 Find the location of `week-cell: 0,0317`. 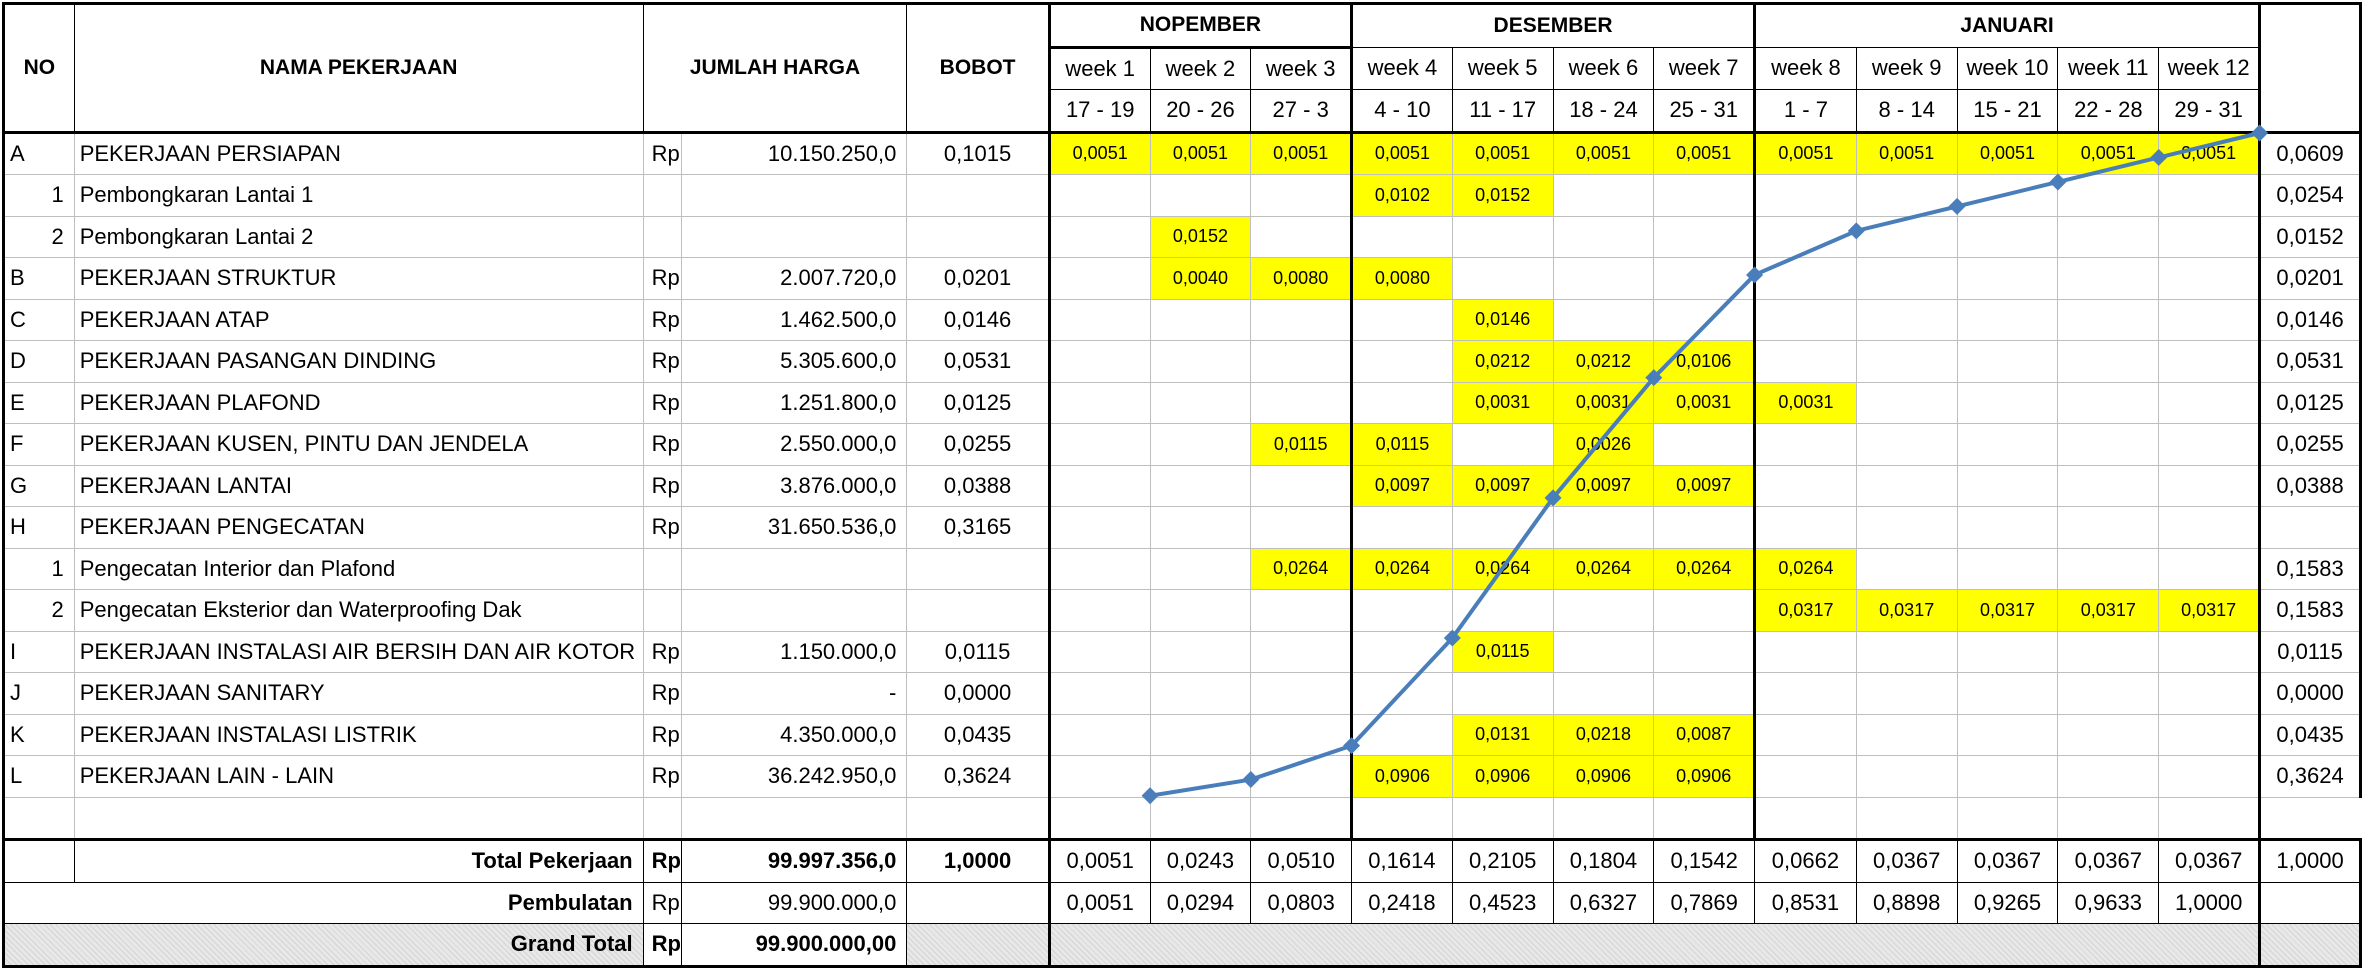

week-cell: 0,0317 is located at coordinates (1805, 610).